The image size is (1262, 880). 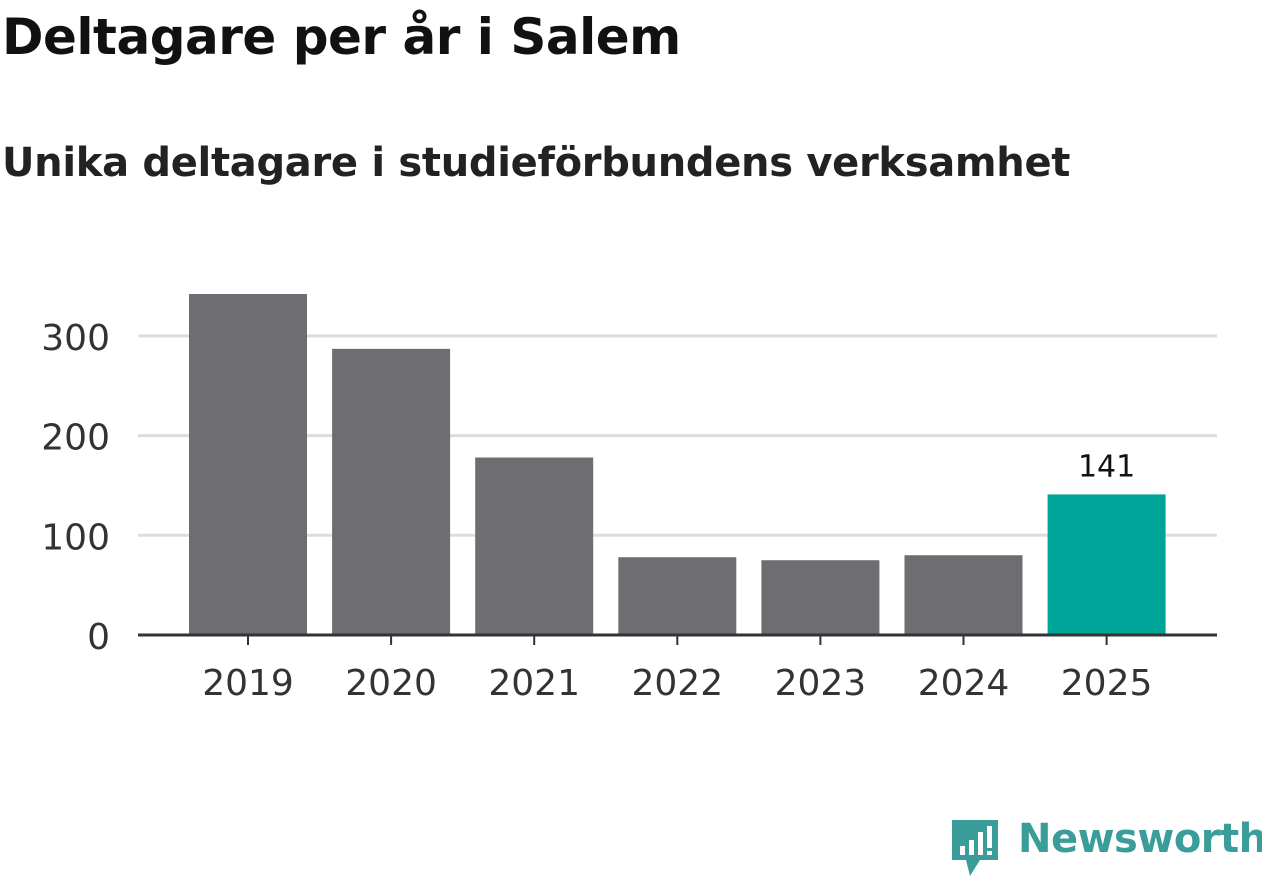 I want to click on x-tick-label: 2024, so click(x=964, y=683).